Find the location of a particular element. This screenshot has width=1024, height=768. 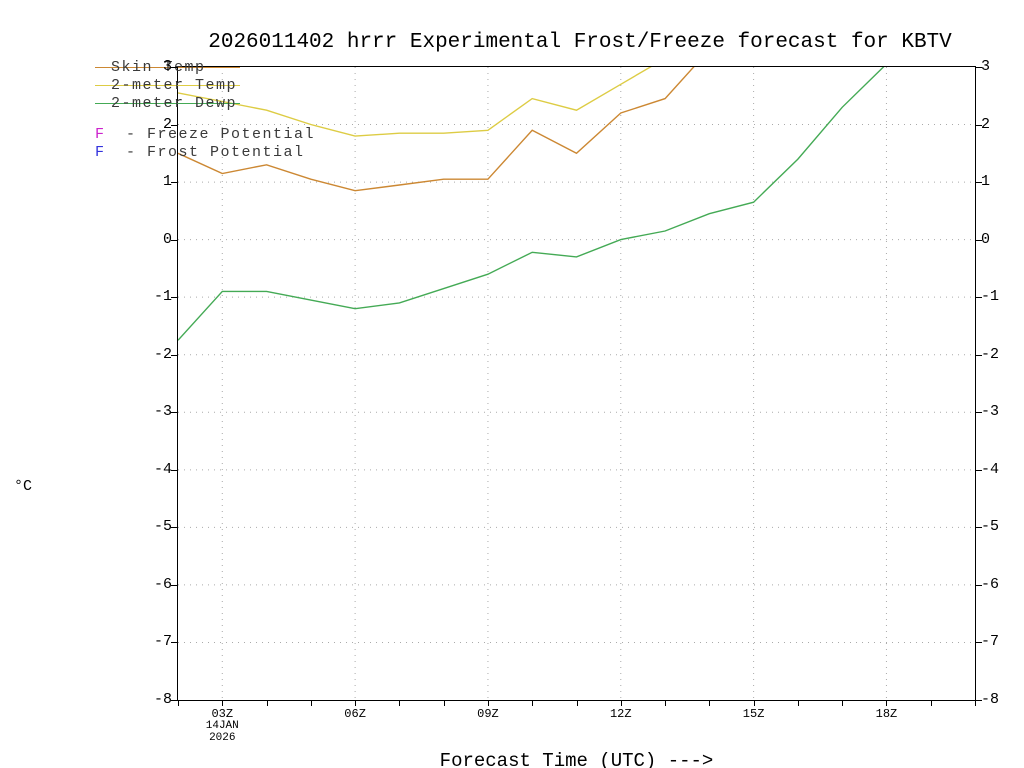

legend-item-skin-temp: Skin Temp is located at coordinates (205, 67).